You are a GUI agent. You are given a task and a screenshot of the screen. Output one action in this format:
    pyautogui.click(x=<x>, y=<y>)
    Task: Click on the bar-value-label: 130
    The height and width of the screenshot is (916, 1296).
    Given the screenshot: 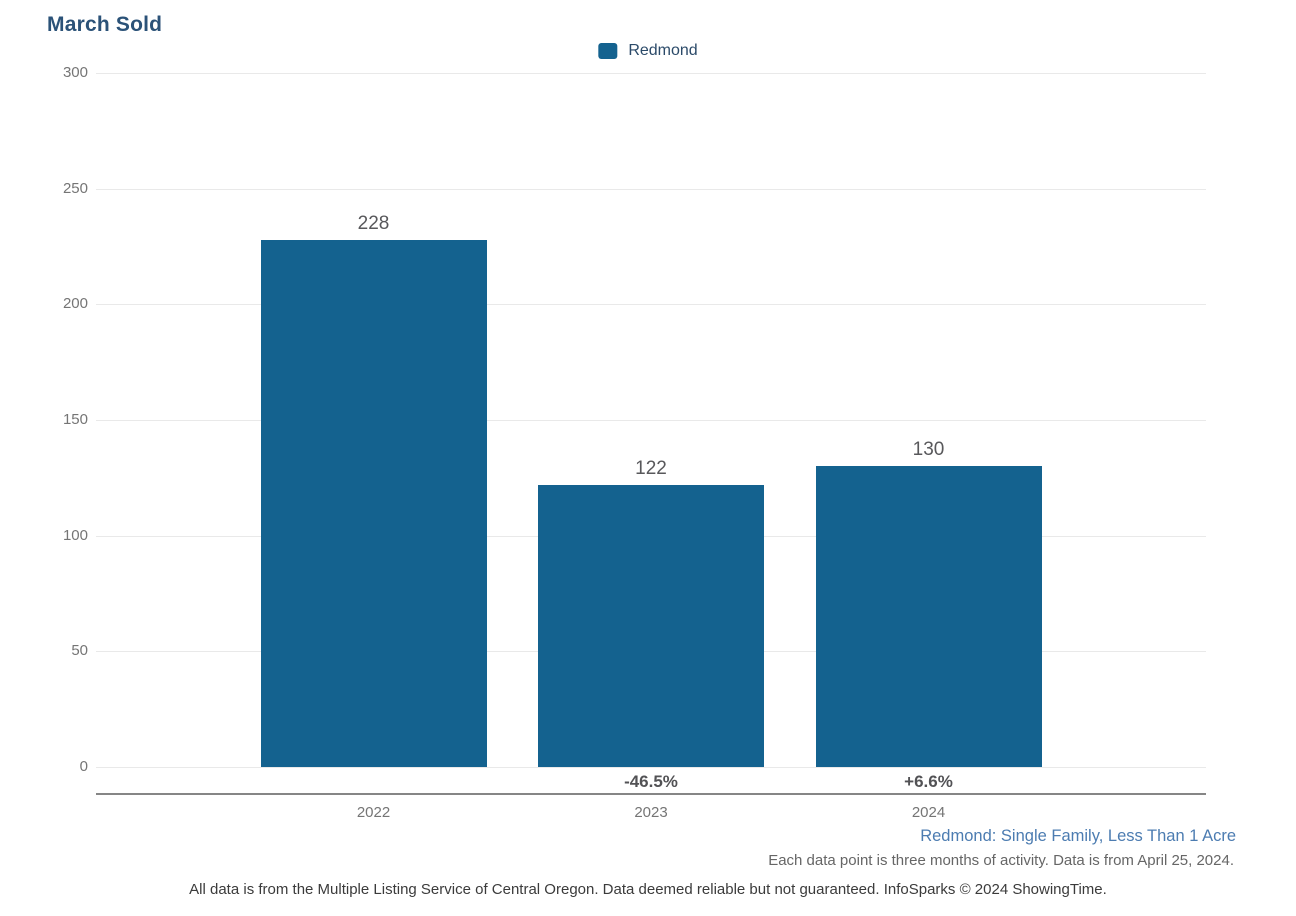 What is the action you would take?
    pyautogui.click(x=928, y=450)
    